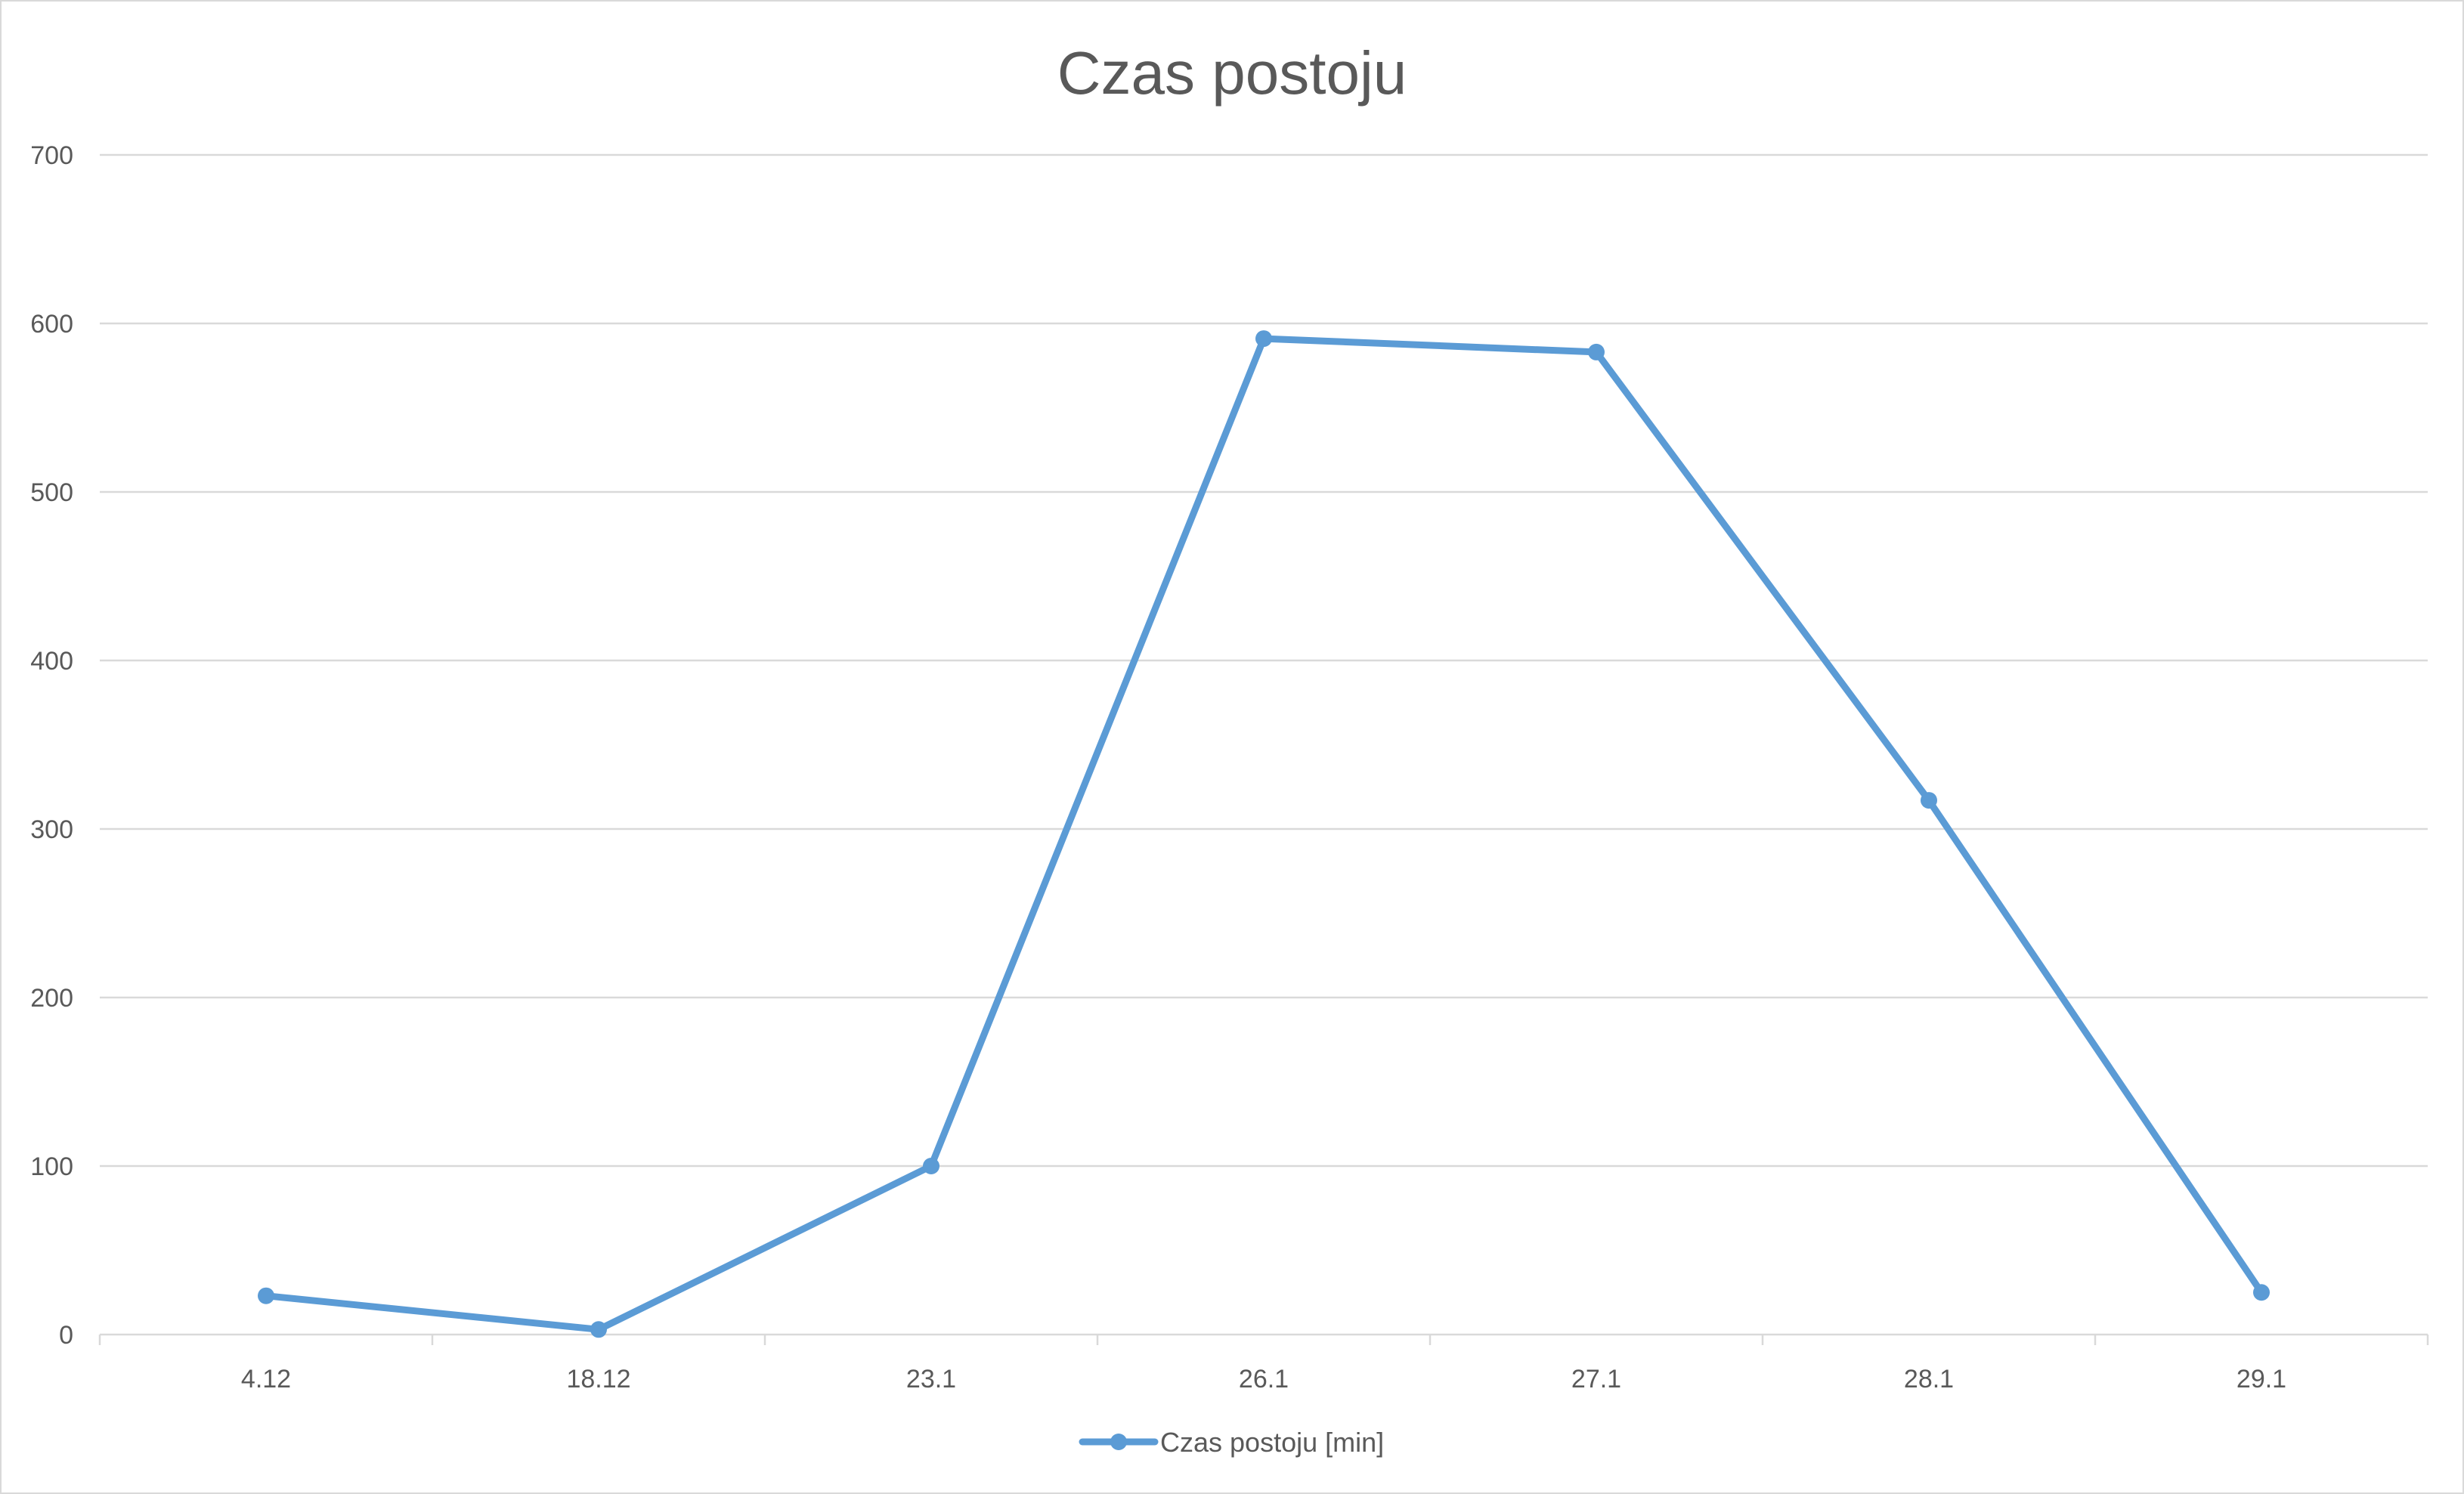 Image resolution: width=2464 pixels, height=1494 pixels. Describe the element at coordinates (51, 662) in the screenshot. I see `y-tick-label: 400` at that location.